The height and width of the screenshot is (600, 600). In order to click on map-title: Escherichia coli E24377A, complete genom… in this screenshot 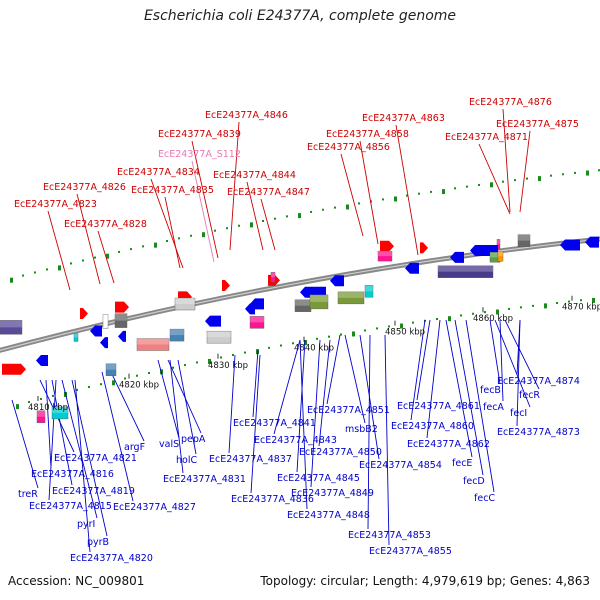, I will do `click(300, 16)`.